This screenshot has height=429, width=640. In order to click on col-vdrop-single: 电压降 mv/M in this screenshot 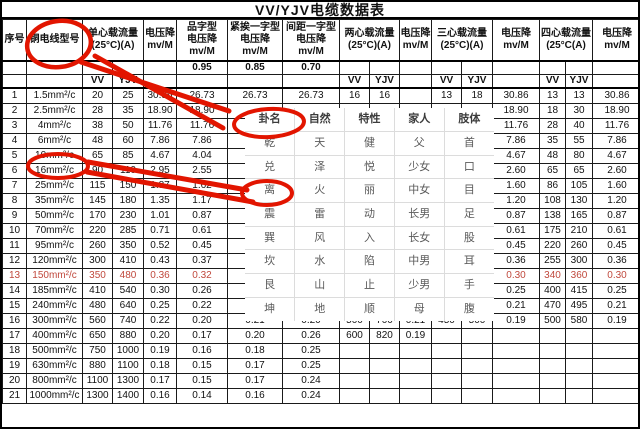, I will do `click(160, 40)`.